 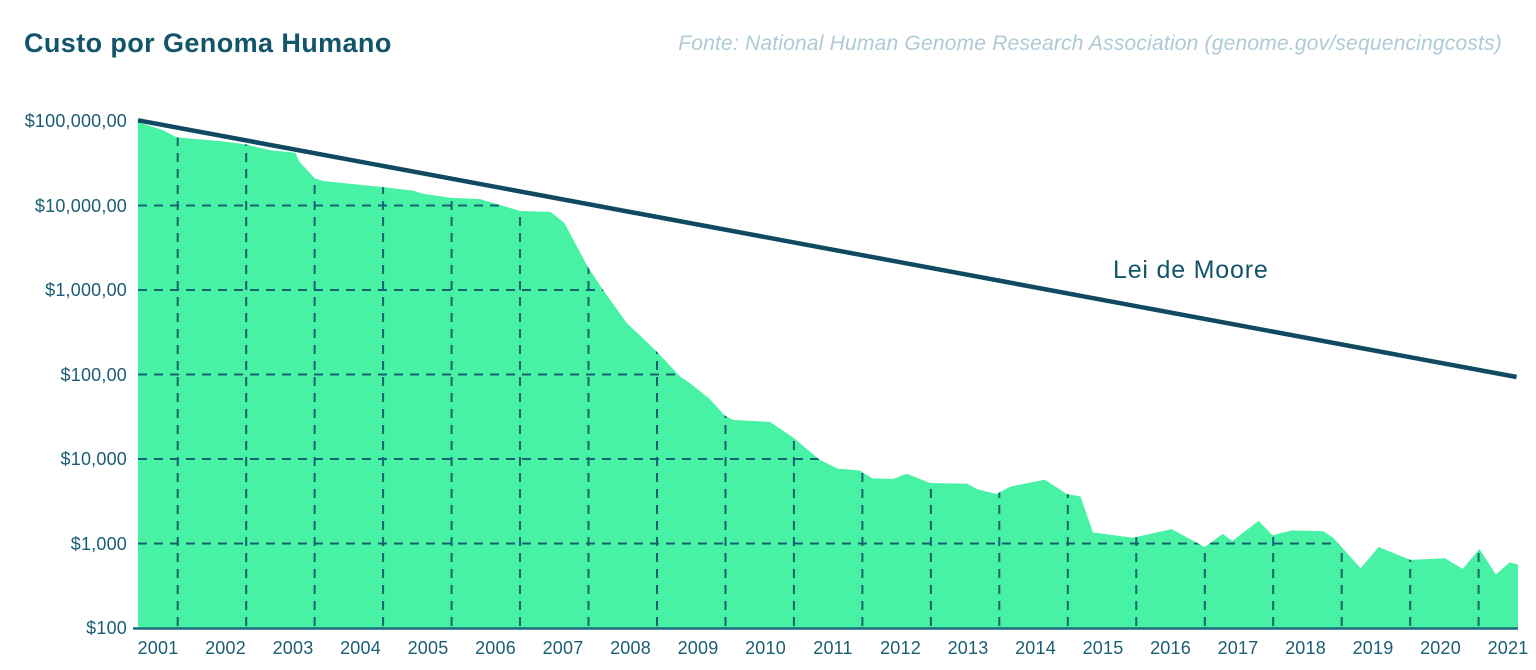 What do you see at coordinates (1170, 648) in the screenshot?
I see `x-axis-tick-label: 2016` at bounding box center [1170, 648].